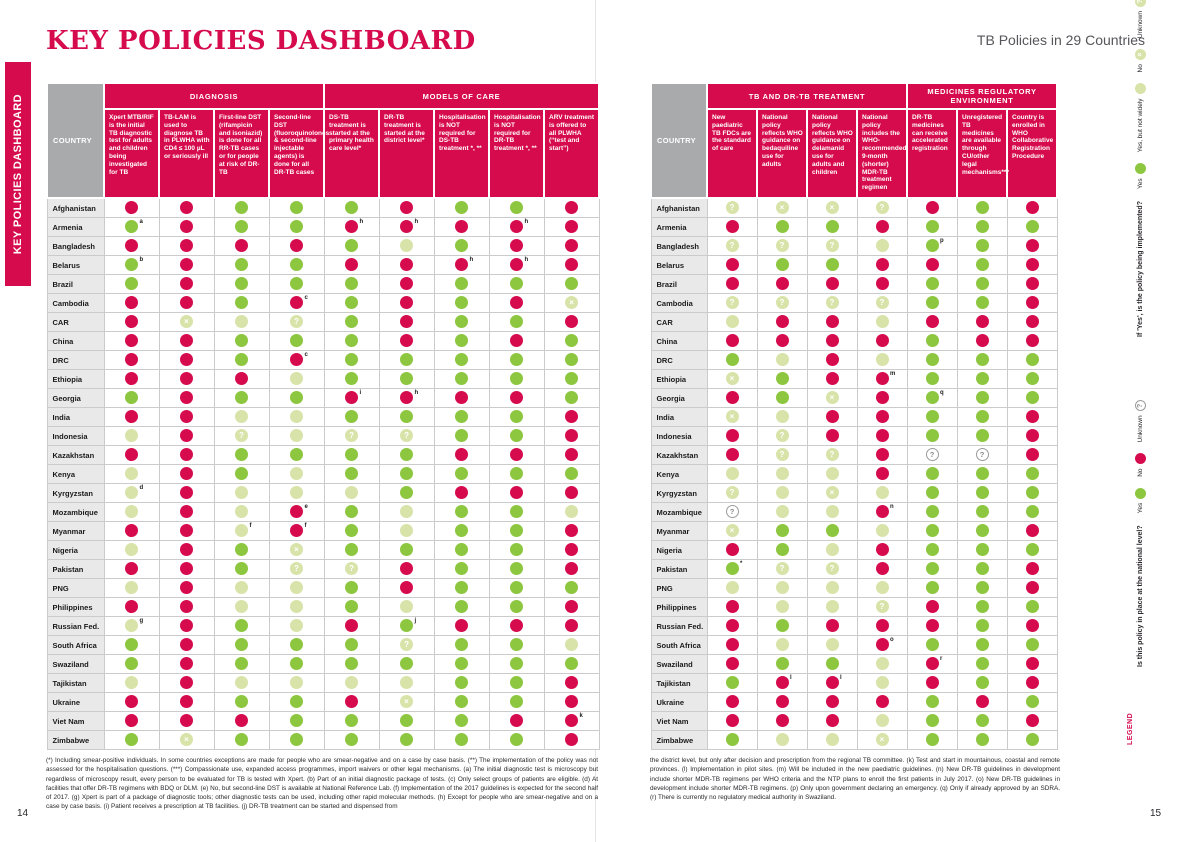 This screenshot has height=842, width=1191. What do you see at coordinates (214, 96) in the screenshot?
I see `column-group-header: DIAGNOSIS` at bounding box center [214, 96].